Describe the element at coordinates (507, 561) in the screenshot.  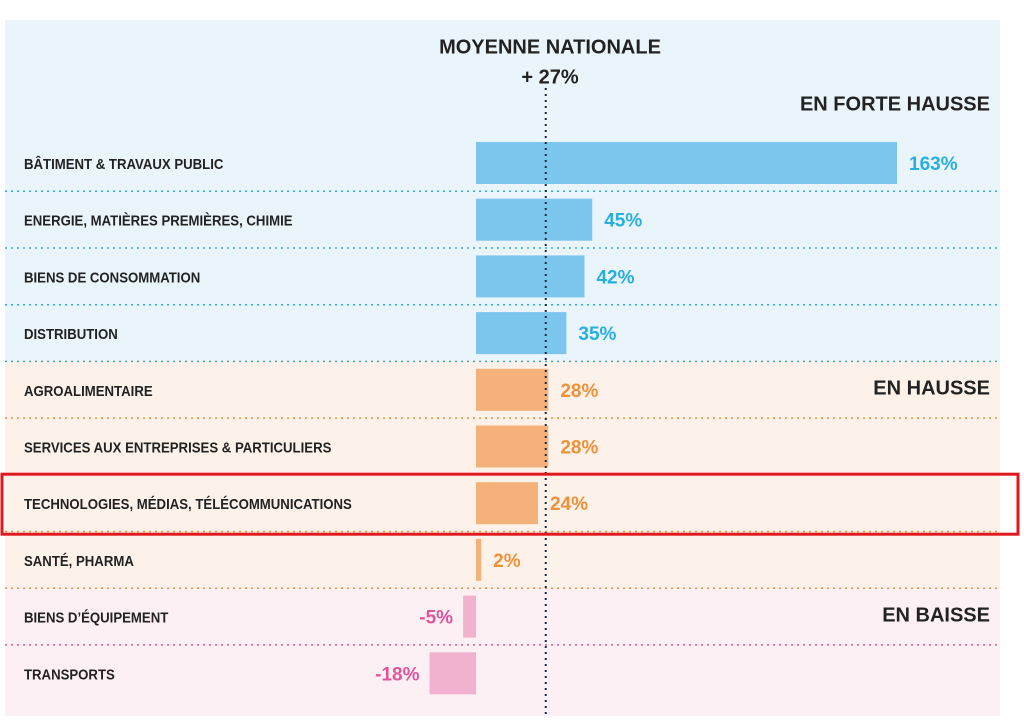
I see `value-label: 2%` at that location.